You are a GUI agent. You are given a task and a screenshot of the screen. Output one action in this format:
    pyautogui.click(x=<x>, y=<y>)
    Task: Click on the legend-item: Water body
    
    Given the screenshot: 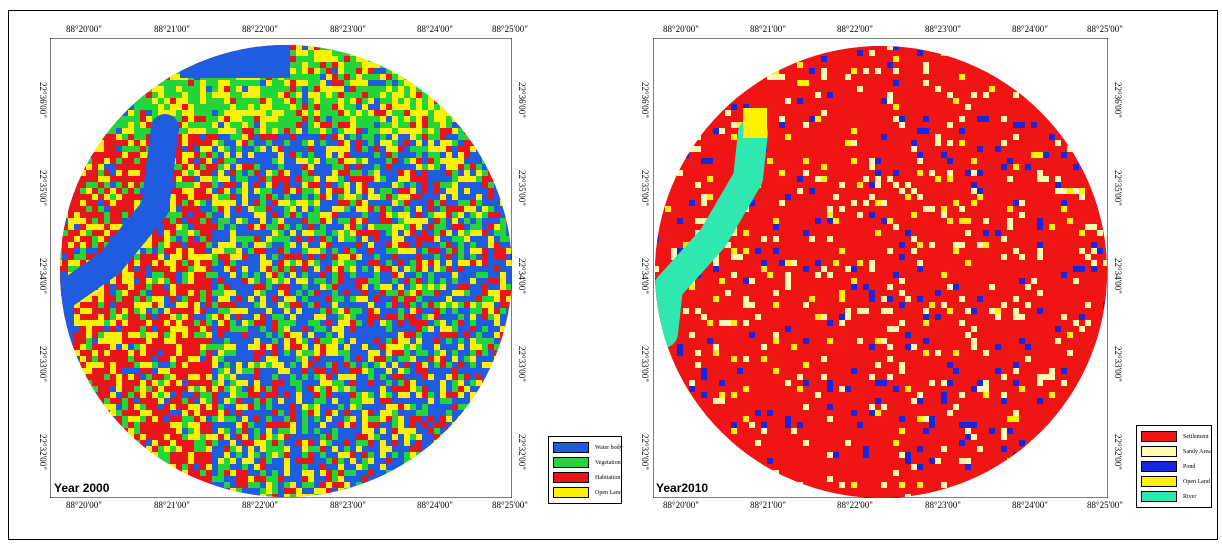 What is the action you would take?
    pyautogui.click(x=588, y=447)
    